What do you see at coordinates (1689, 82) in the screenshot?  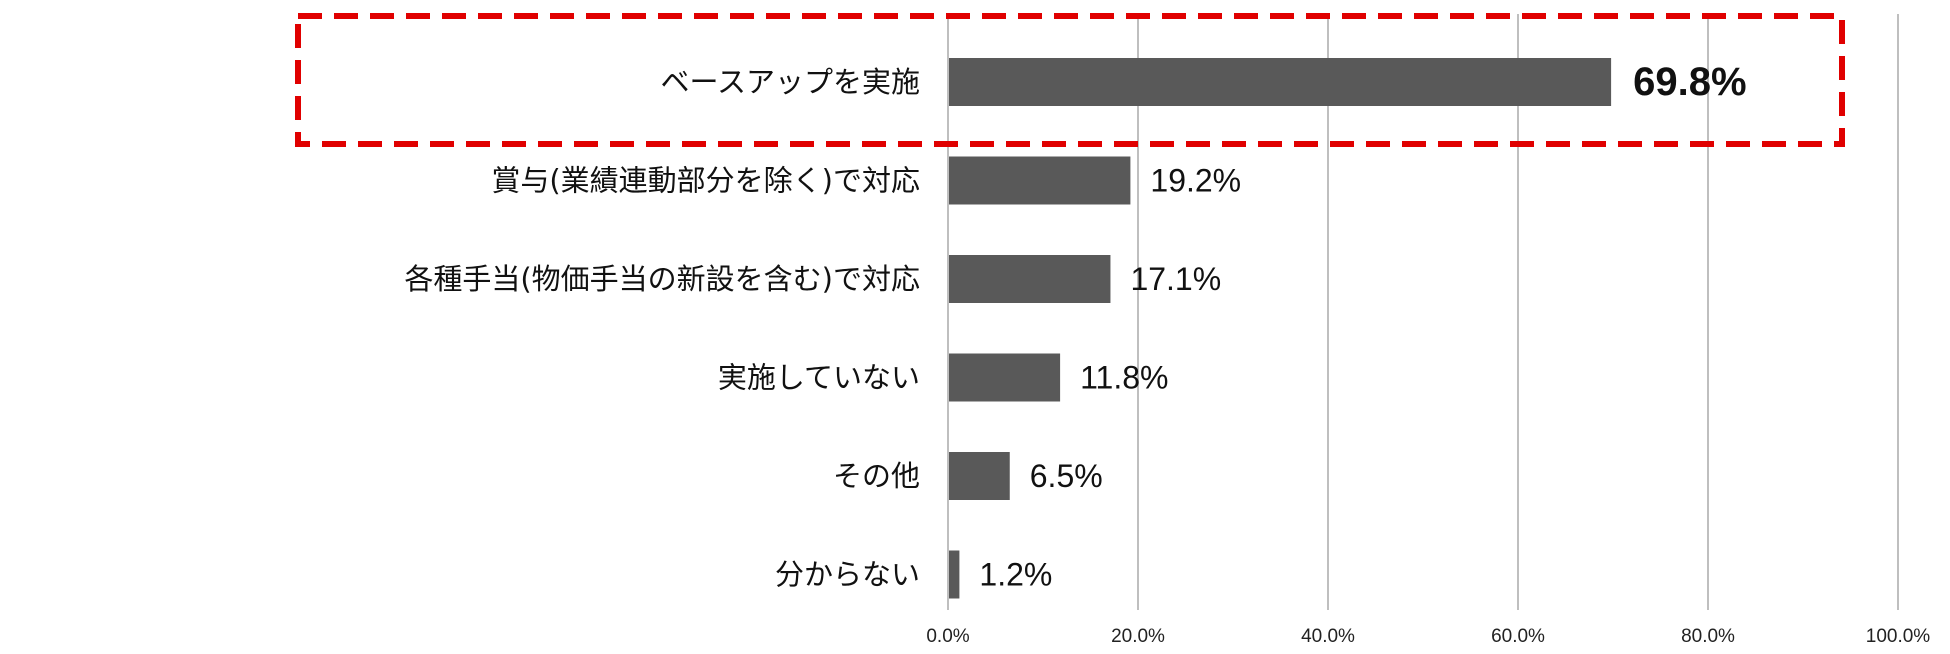 I see `data-label-0: 69.8%` at bounding box center [1689, 82].